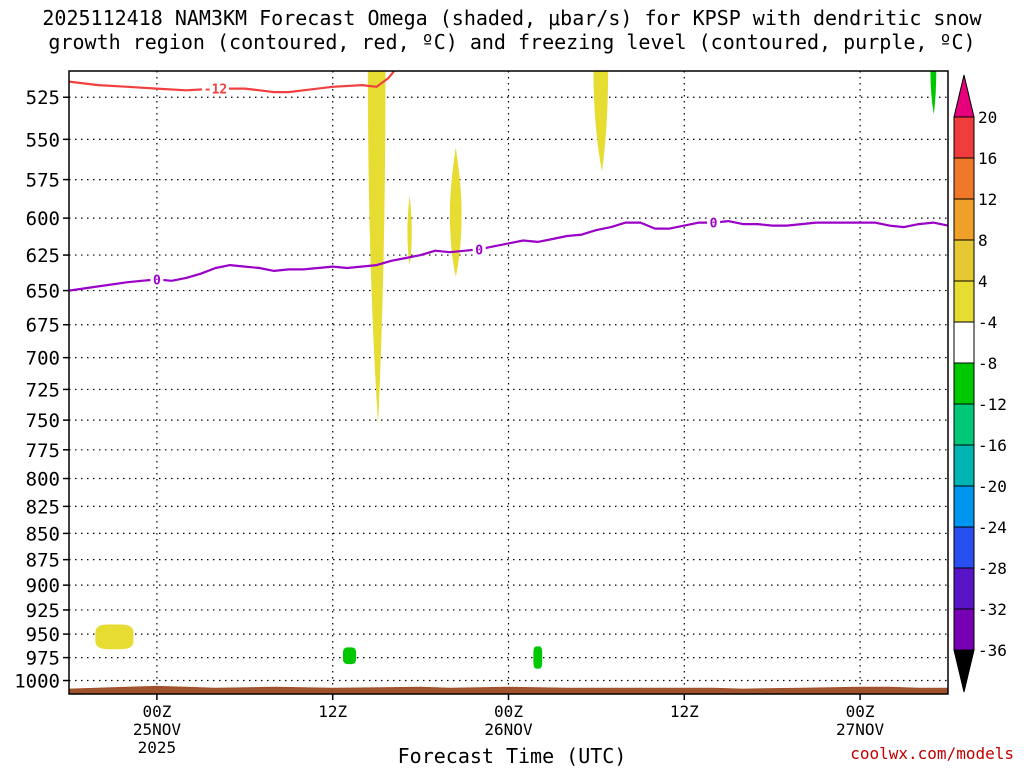  I want to click on x-tick-label-42-0: 12Z, so click(684, 711).